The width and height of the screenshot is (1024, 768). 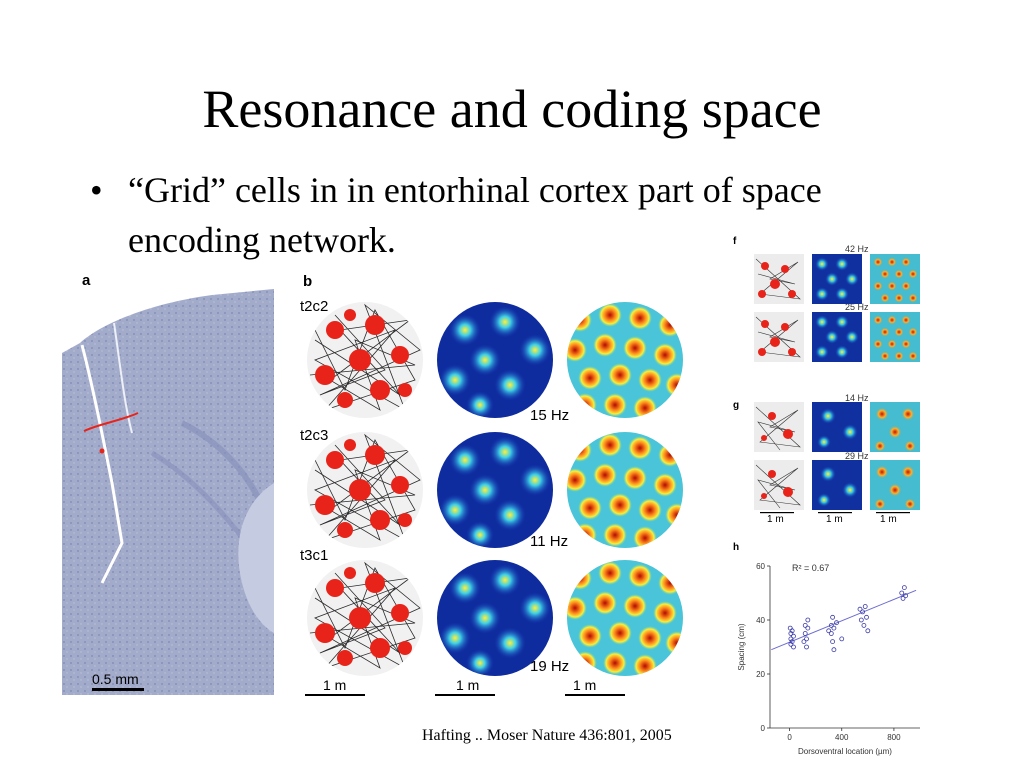 I want to click on r2-label: R² = 0.67, so click(x=810, y=568).